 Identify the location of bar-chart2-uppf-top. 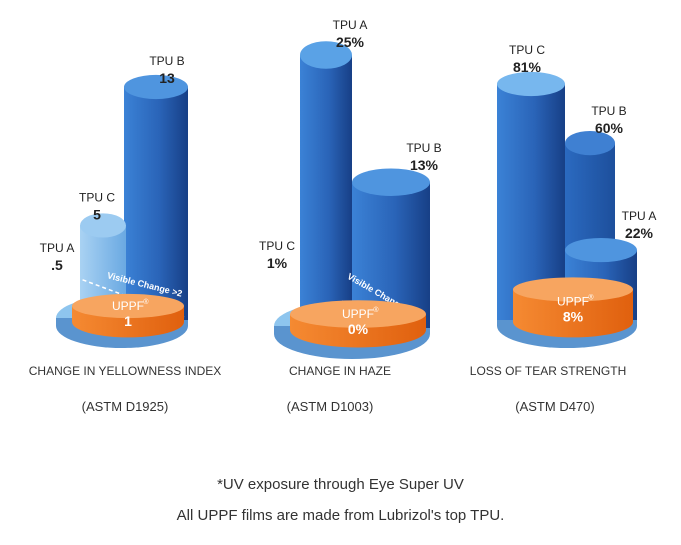
(358, 314).